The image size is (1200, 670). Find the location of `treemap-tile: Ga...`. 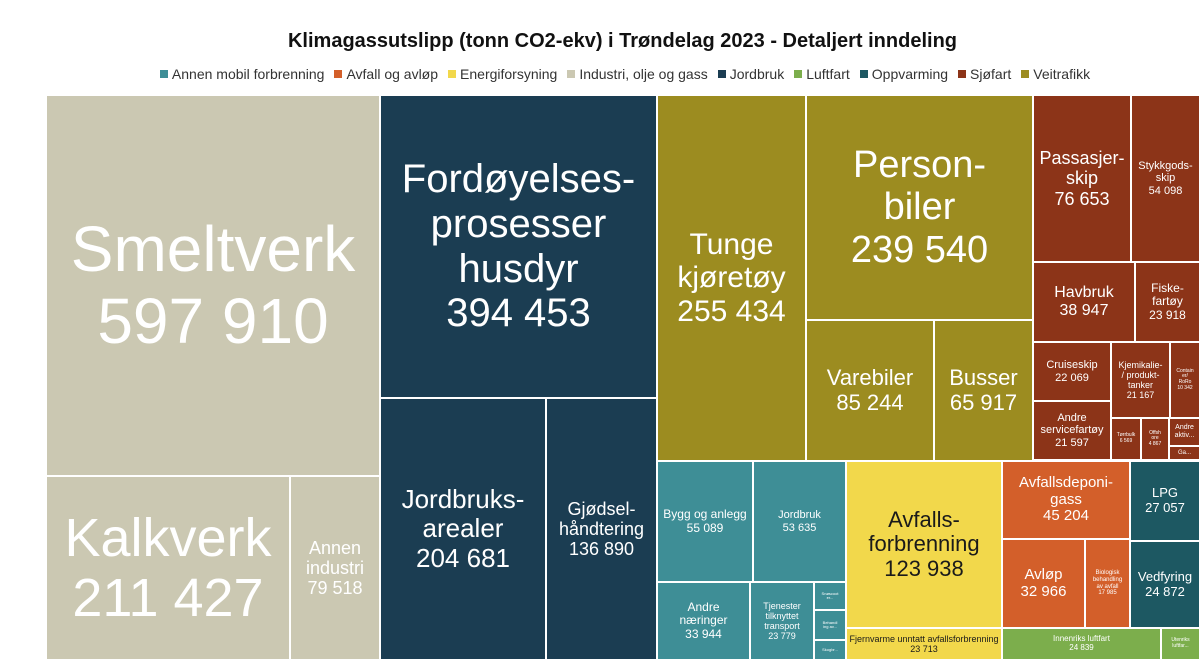

treemap-tile: Ga... is located at coordinates (1184, 453).